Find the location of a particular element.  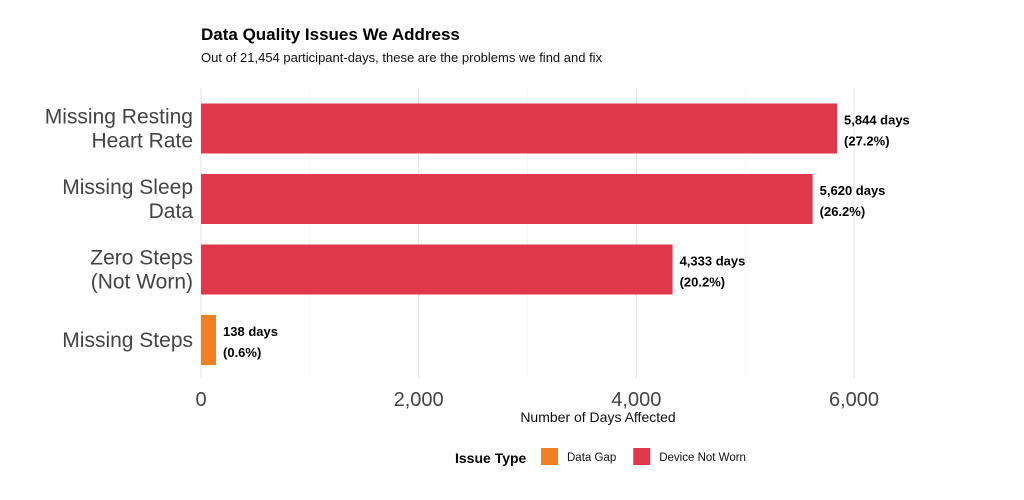

legend-label: Data Gap is located at coordinates (591, 458).